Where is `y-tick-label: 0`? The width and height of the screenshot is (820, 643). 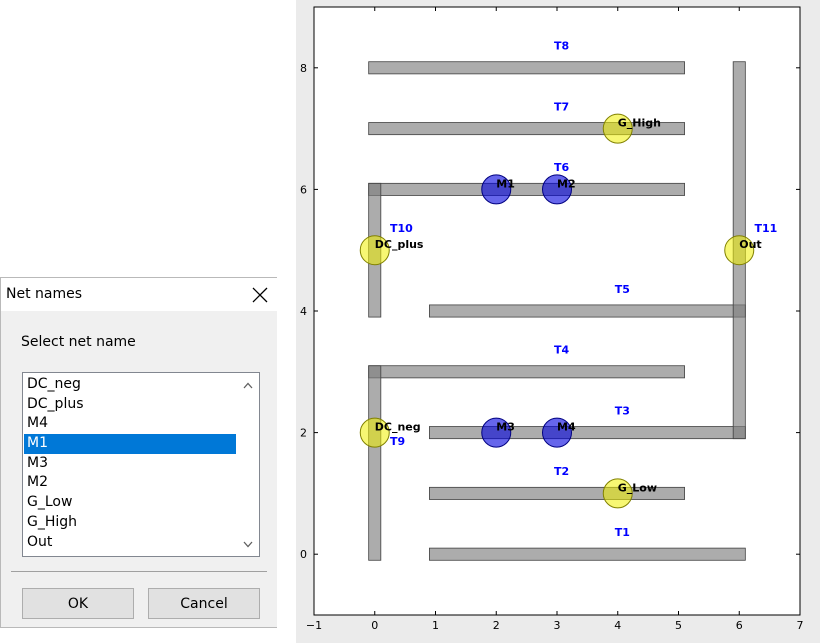 y-tick-label: 0 is located at coordinates (303, 554).